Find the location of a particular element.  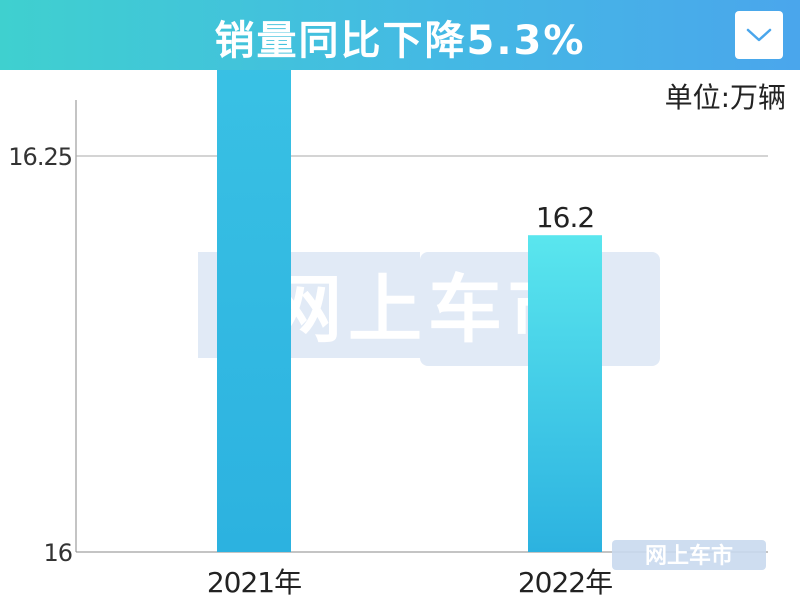

small-watermark: 网上车市 is located at coordinates (689, 555).